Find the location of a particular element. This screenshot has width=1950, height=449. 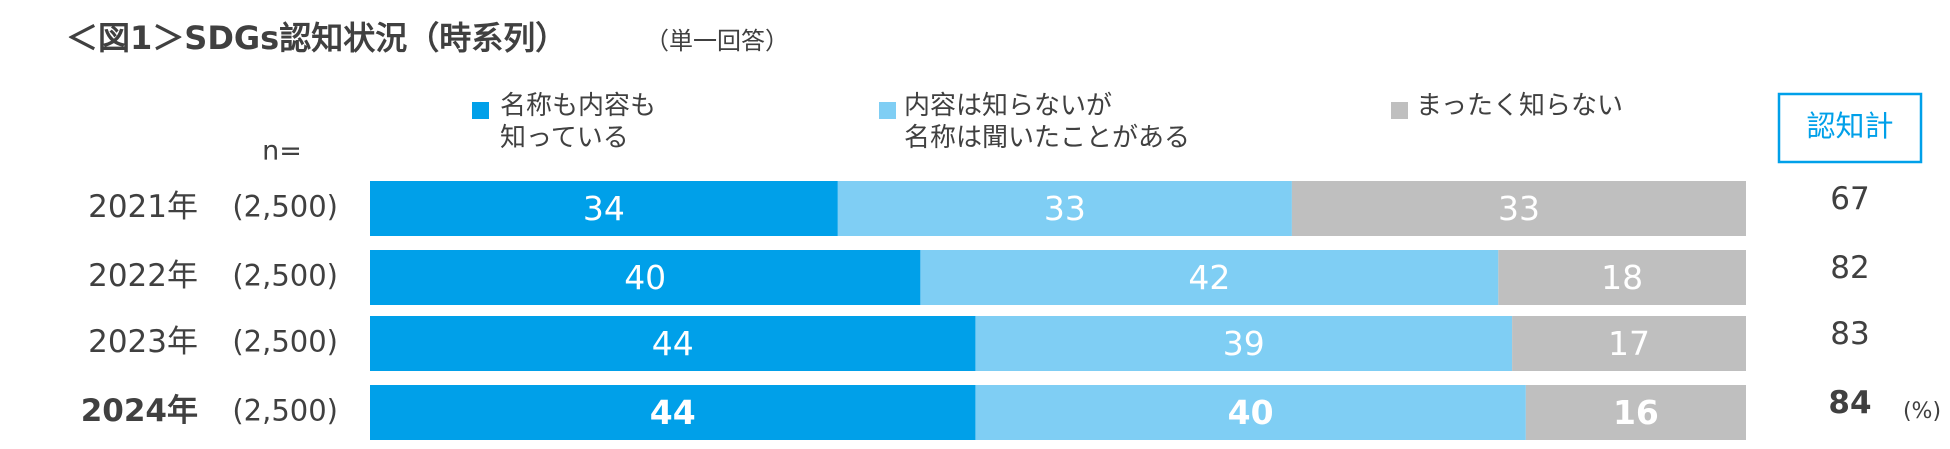

value-label: 17 is located at coordinates (1629, 343).